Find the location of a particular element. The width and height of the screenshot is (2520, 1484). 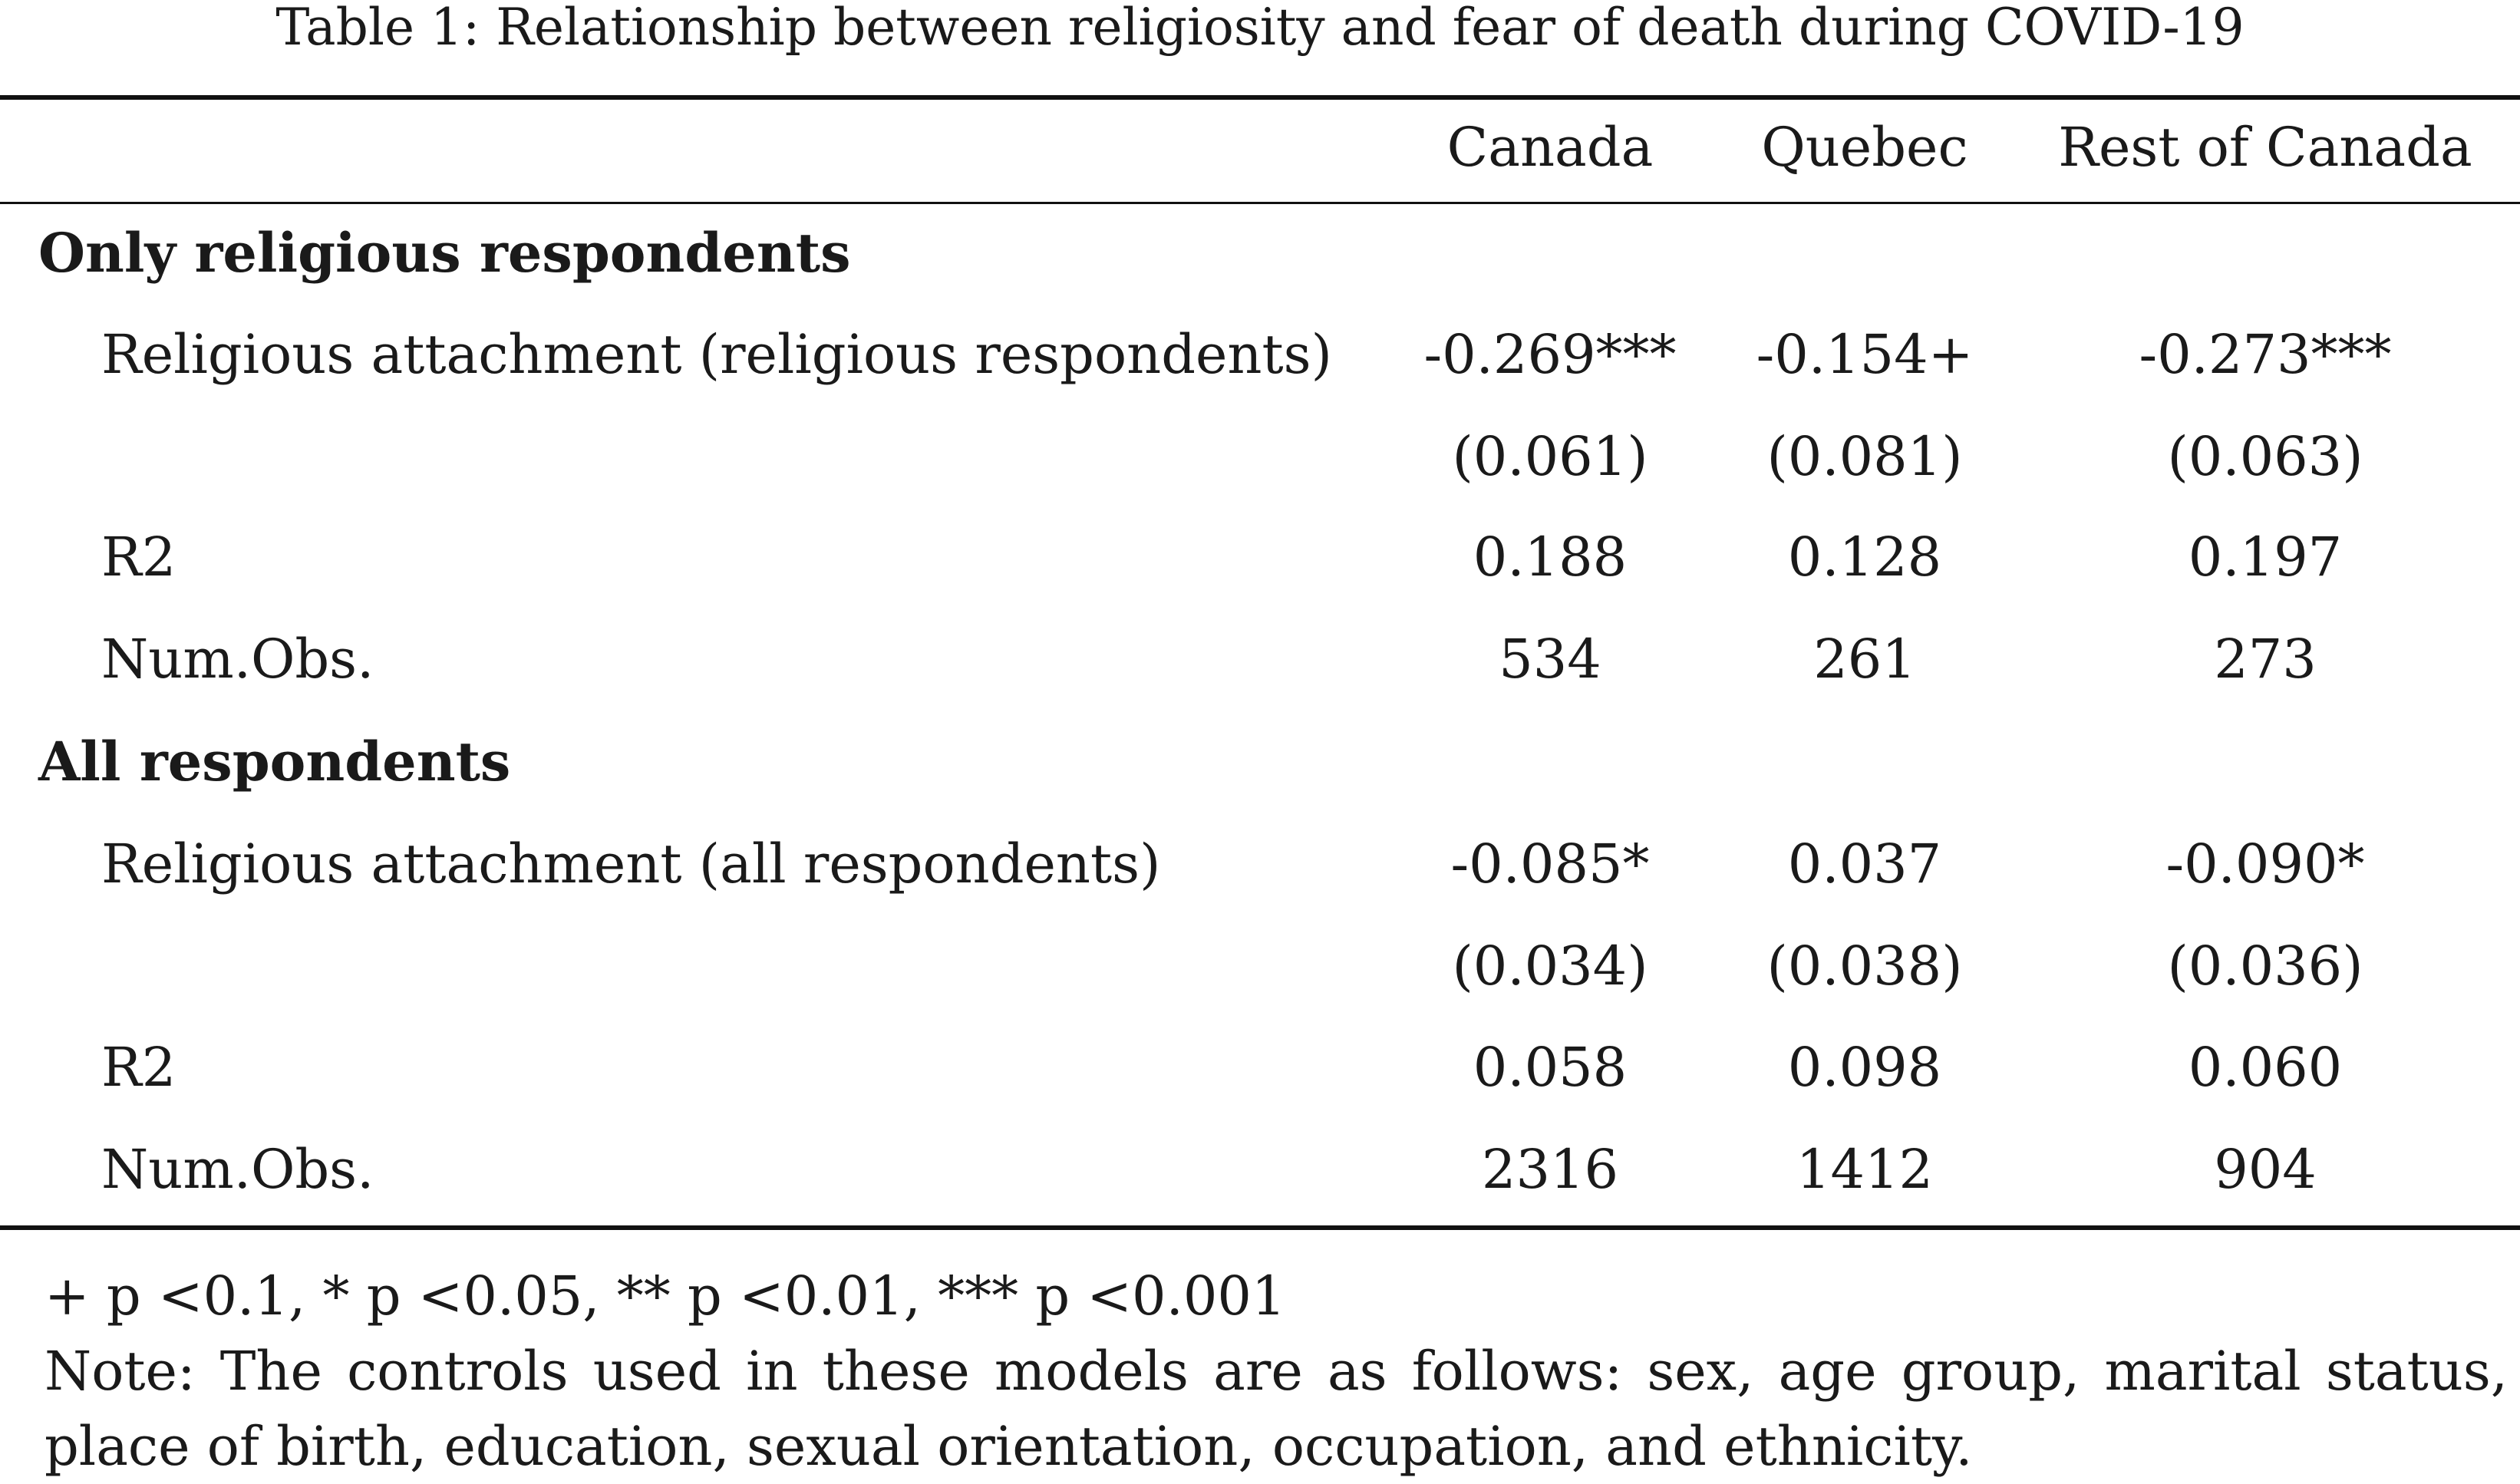

cell-canada: 534 is located at coordinates (1550, 659).